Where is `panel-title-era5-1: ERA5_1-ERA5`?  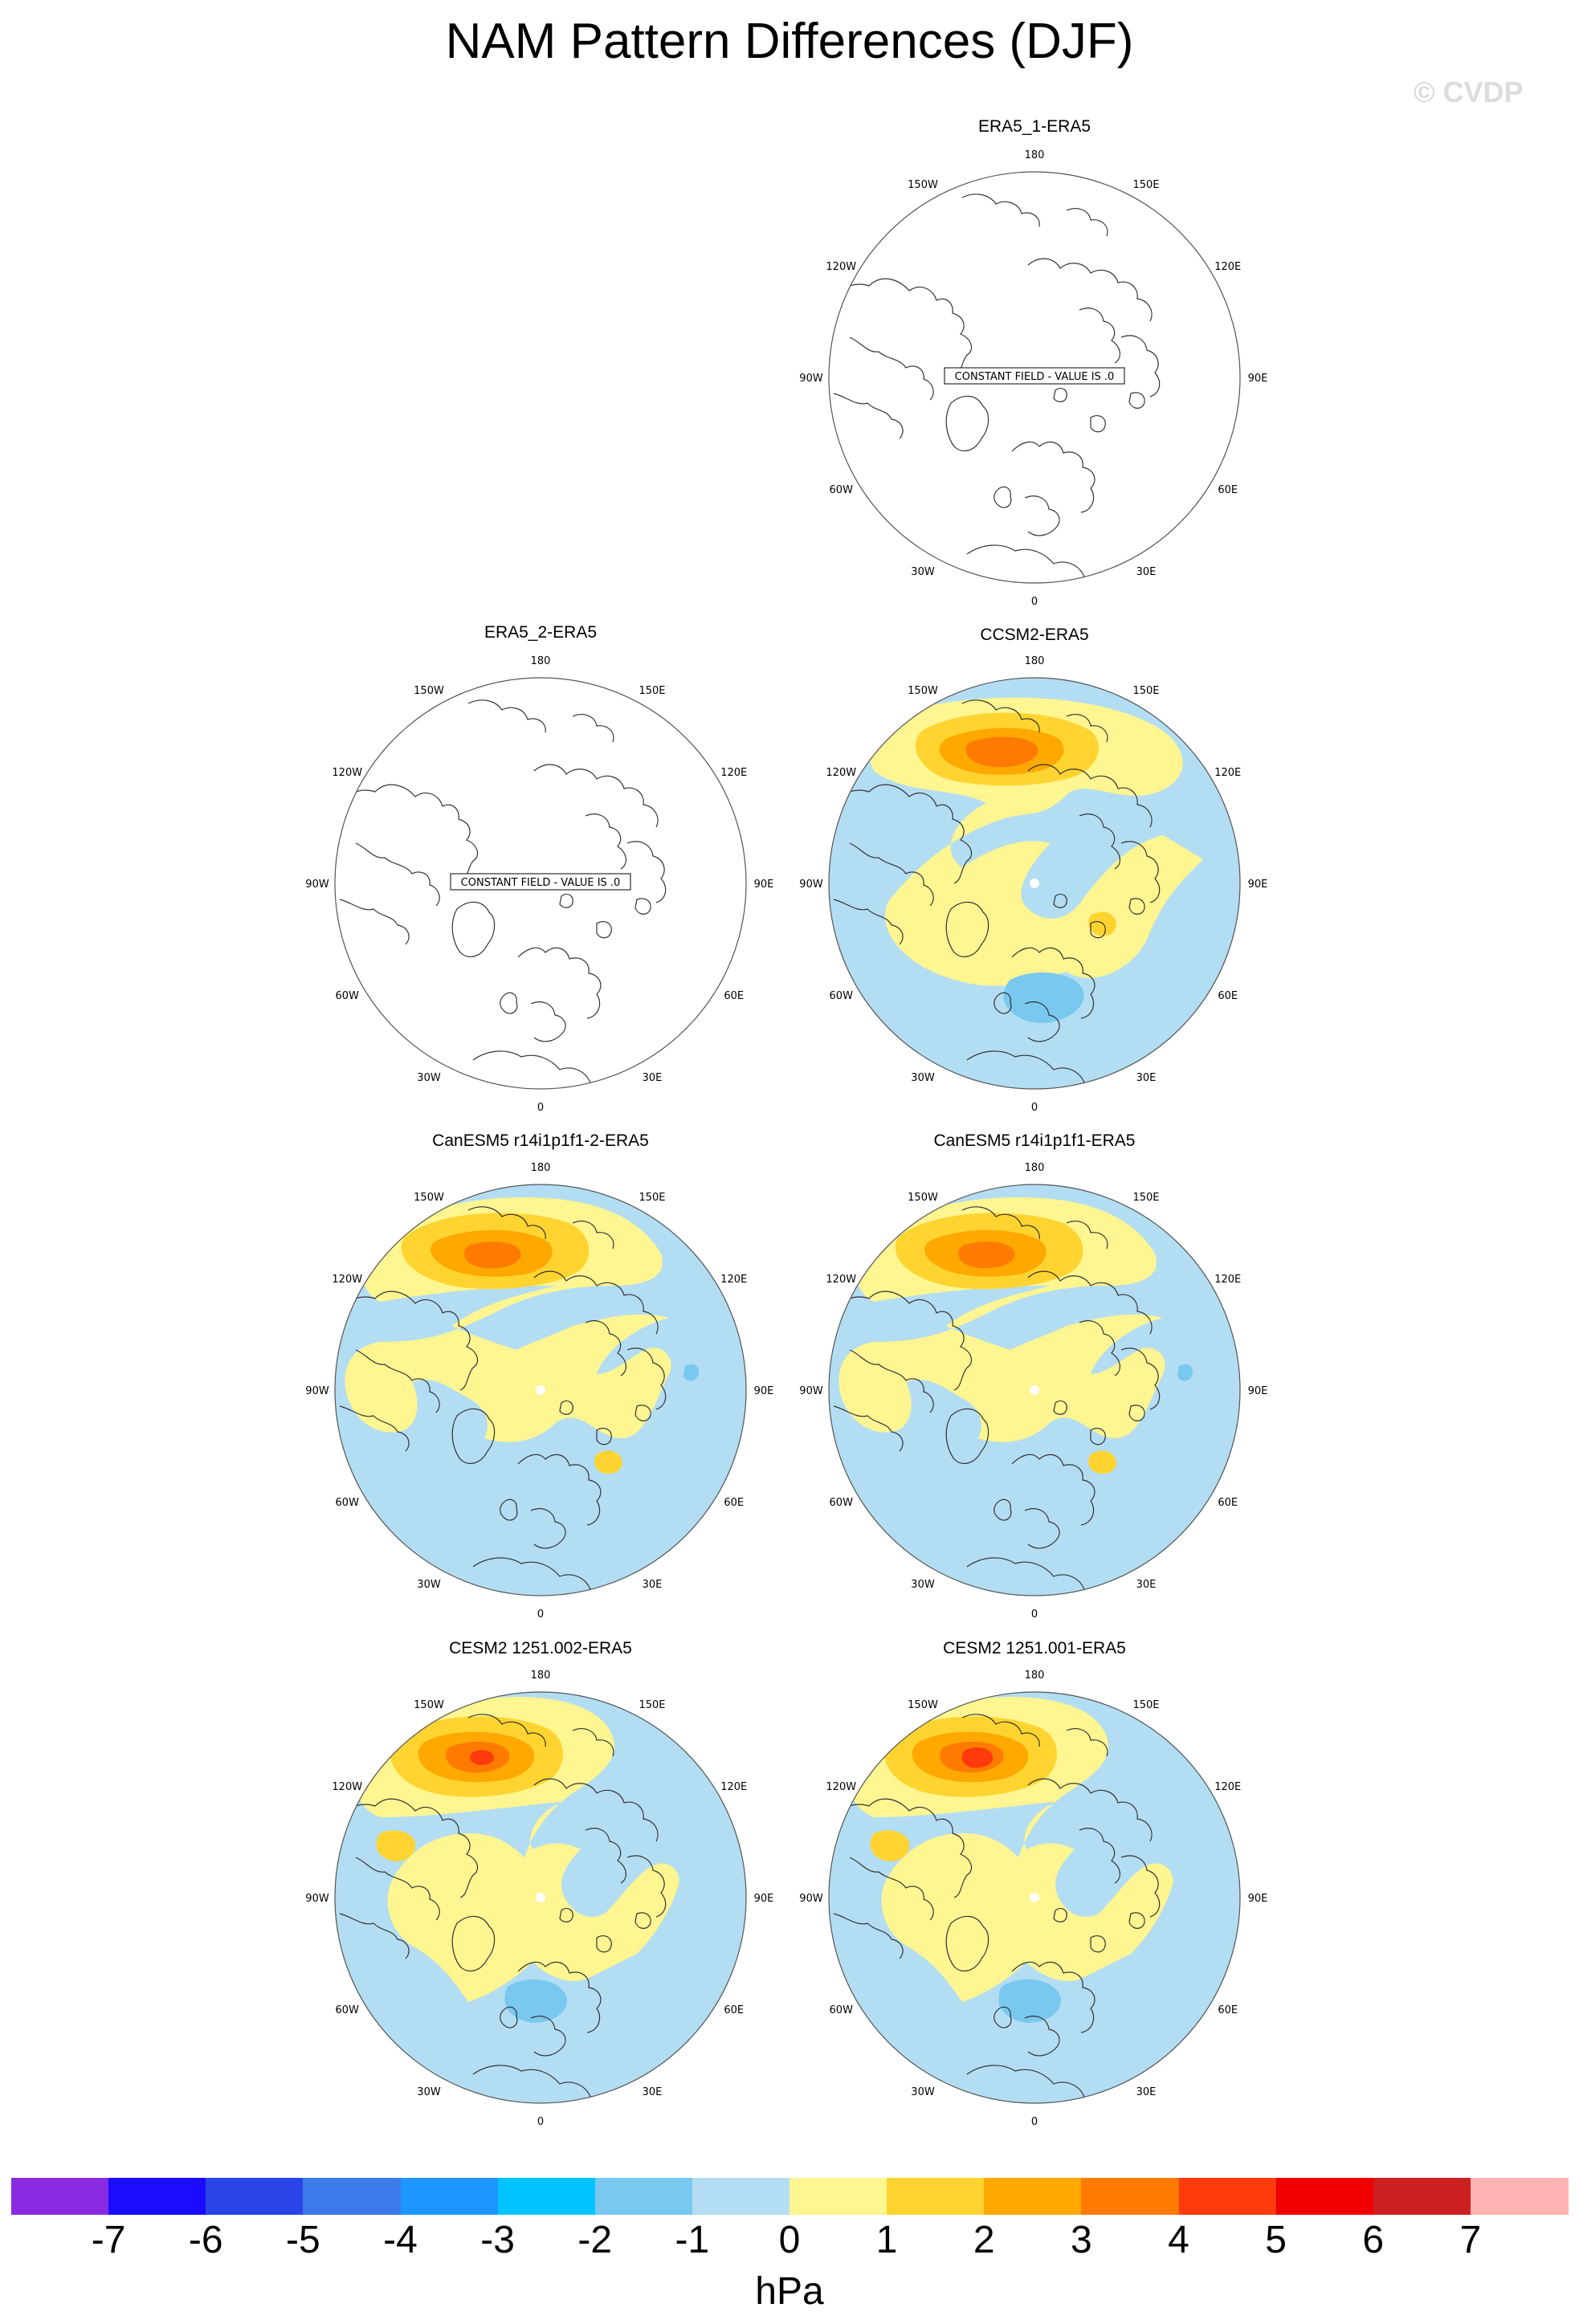 panel-title-era5-1: ERA5_1-ERA5 is located at coordinates (1034, 127).